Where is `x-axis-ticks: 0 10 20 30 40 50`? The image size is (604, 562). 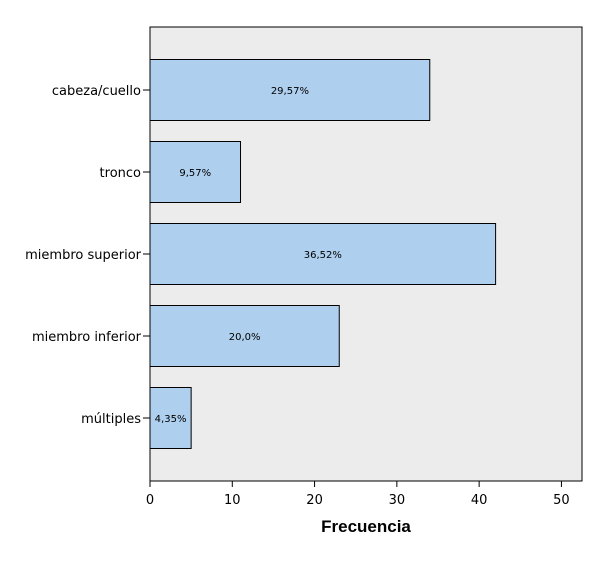
x-axis-ticks: 0 10 20 30 40 50 is located at coordinates (358, 494).